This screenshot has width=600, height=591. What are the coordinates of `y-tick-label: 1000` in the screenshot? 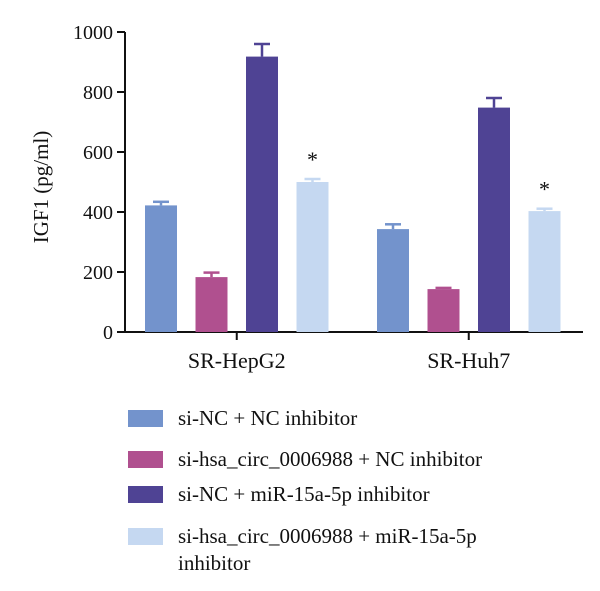 It's located at (93, 33).